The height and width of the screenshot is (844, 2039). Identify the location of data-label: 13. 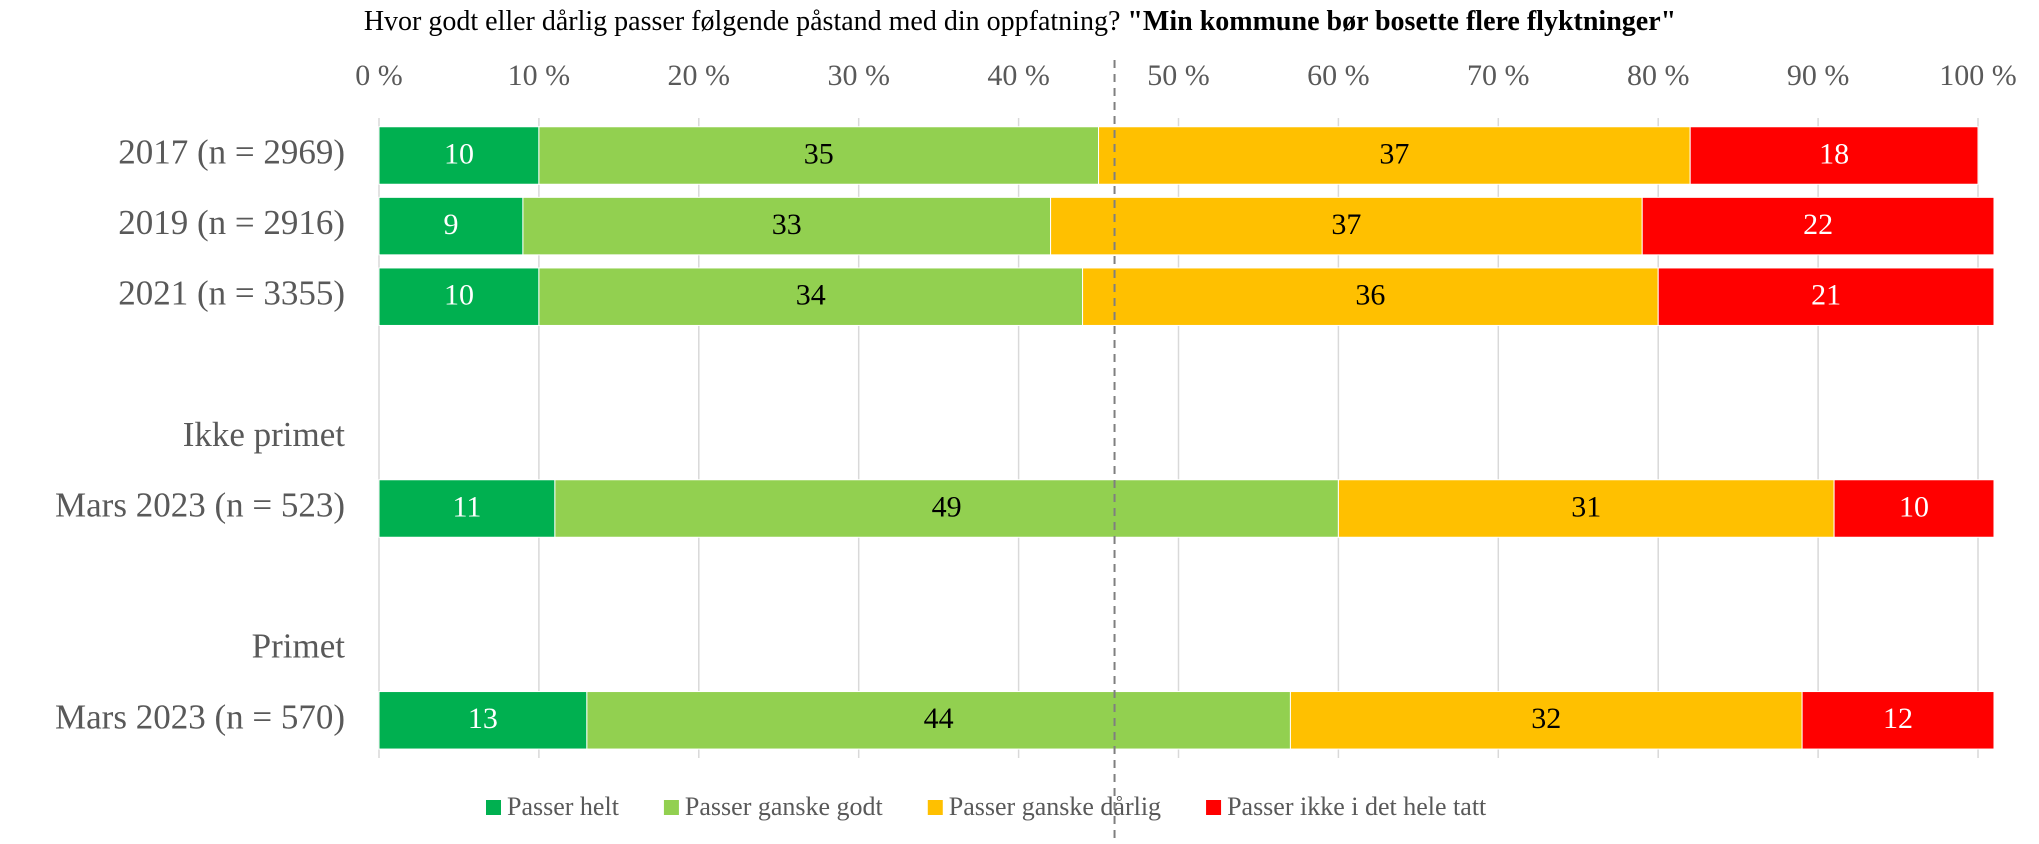
(483, 718).